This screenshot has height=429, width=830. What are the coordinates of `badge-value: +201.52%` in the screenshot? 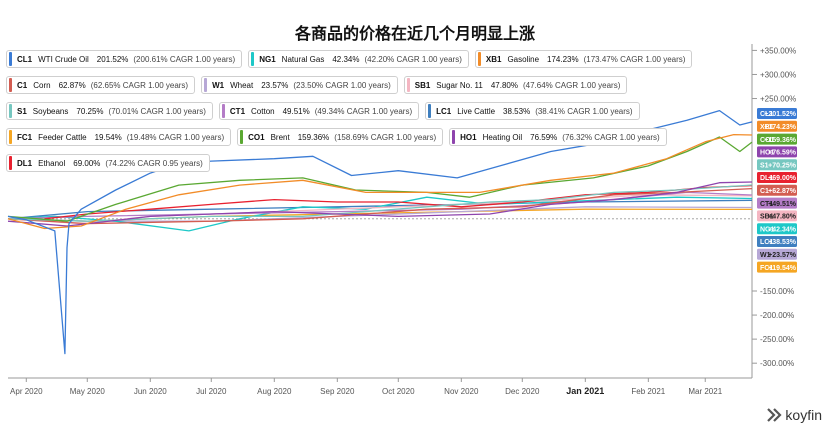 It's located at (780, 114).